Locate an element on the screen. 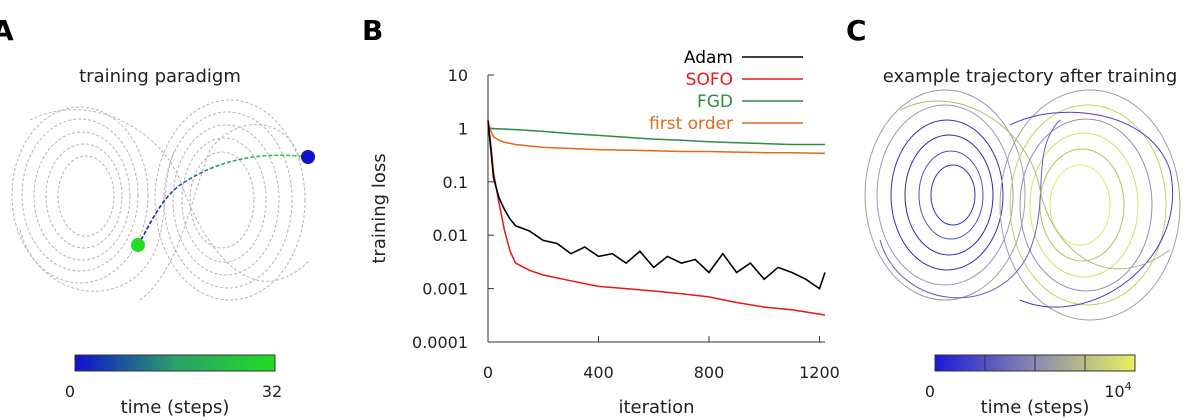 The width and height of the screenshot is (1200, 420). series-line-first-order is located at coordinates (656, 137).